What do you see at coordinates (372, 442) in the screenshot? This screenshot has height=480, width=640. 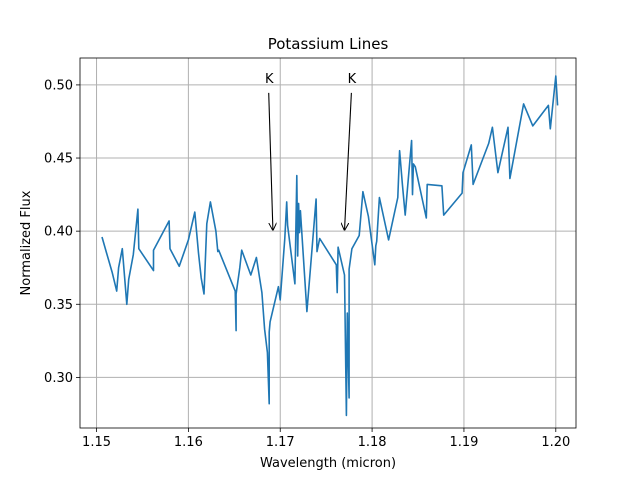 I see `x-tick-label: 1.18` at bounding box center [372, 442].